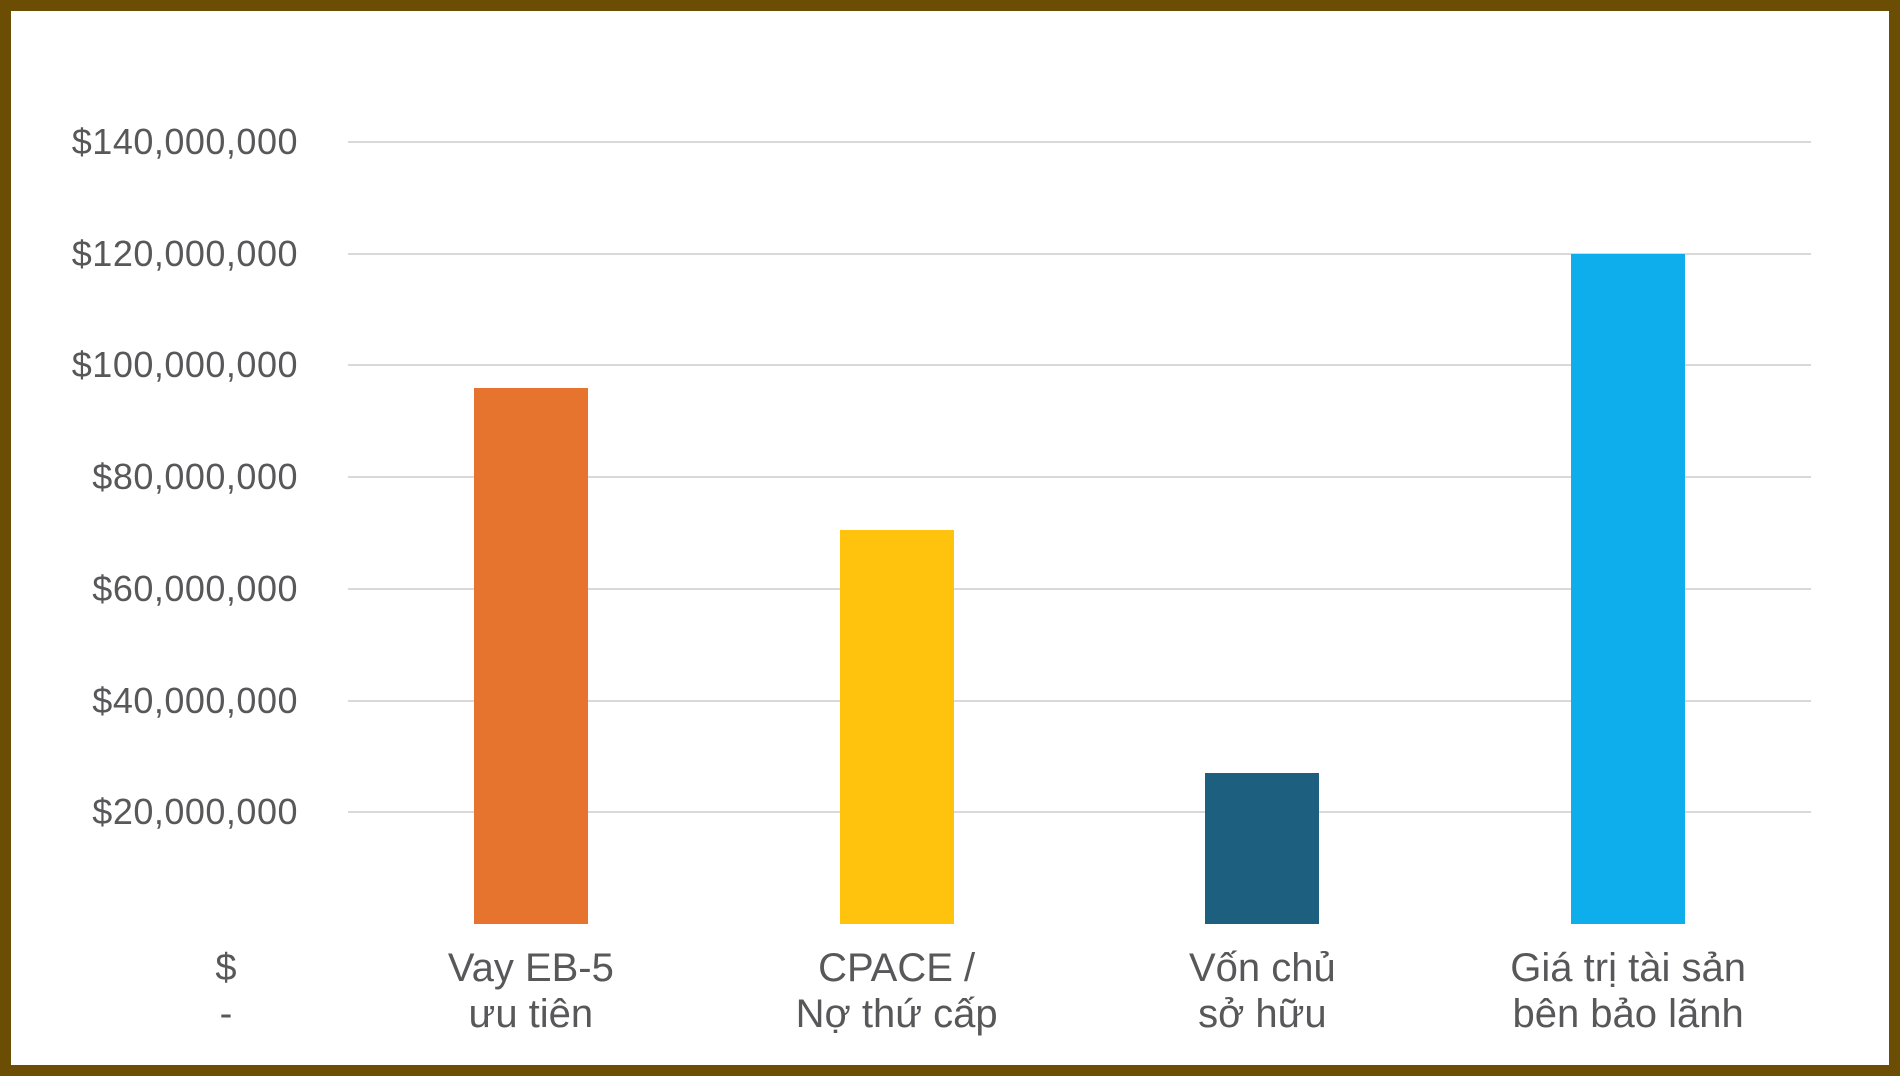 Image resolution: width=1900 pixels, height=1076 pixels. What do you see at coordinates (195, 812) in the screenshot?
I see `y-tick-label: $20,000,000` at bounding box center [195, 812].